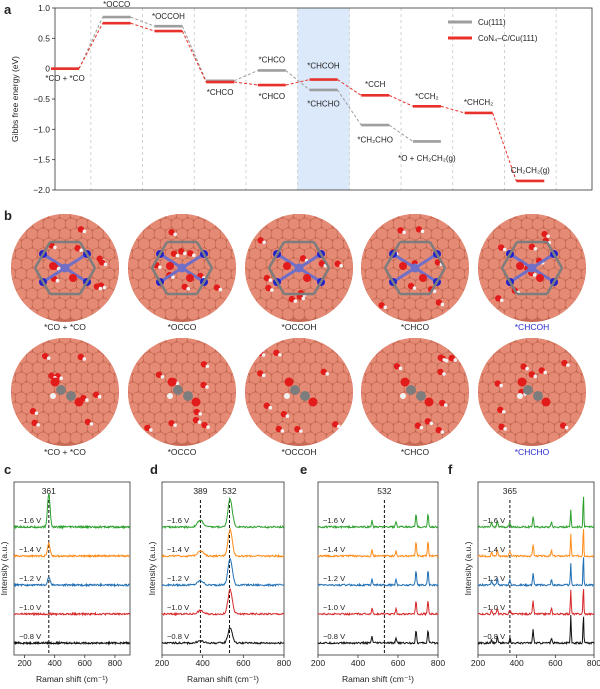 The image size is (600, 689). Describe the element at coordinates (492, 22) in the screenshot. I see `legend-label: Cu(111)` at that location.